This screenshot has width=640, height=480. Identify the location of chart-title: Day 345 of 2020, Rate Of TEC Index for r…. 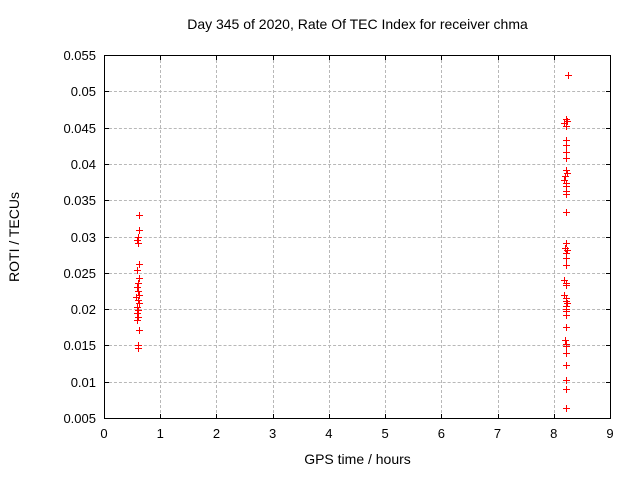
(357, 24).